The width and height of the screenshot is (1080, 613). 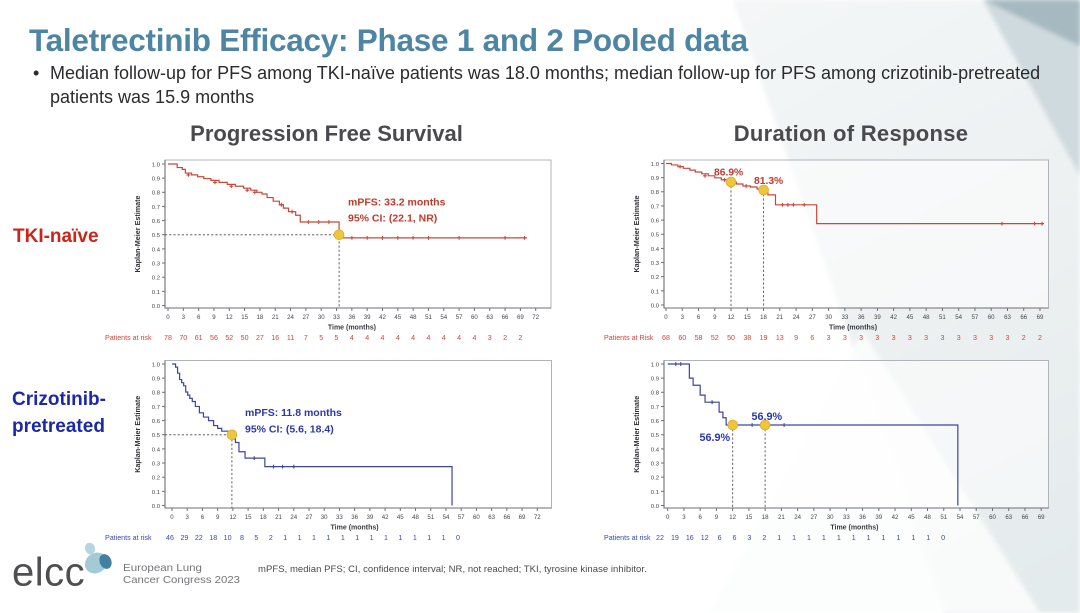 I want to click on svg-text: 0.6, so click(x=655, y=422).